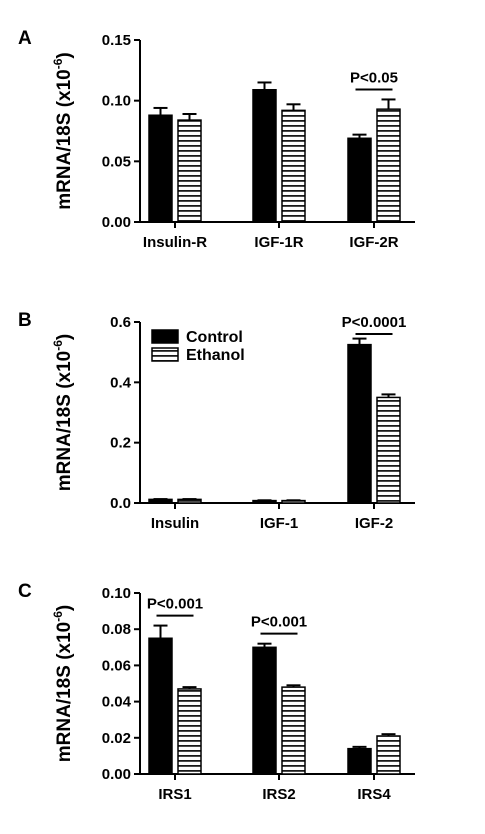  Describe the element at coordinates (189, 171) in the screenshot. I see `bar-ethanol-insulin-r` at that location.